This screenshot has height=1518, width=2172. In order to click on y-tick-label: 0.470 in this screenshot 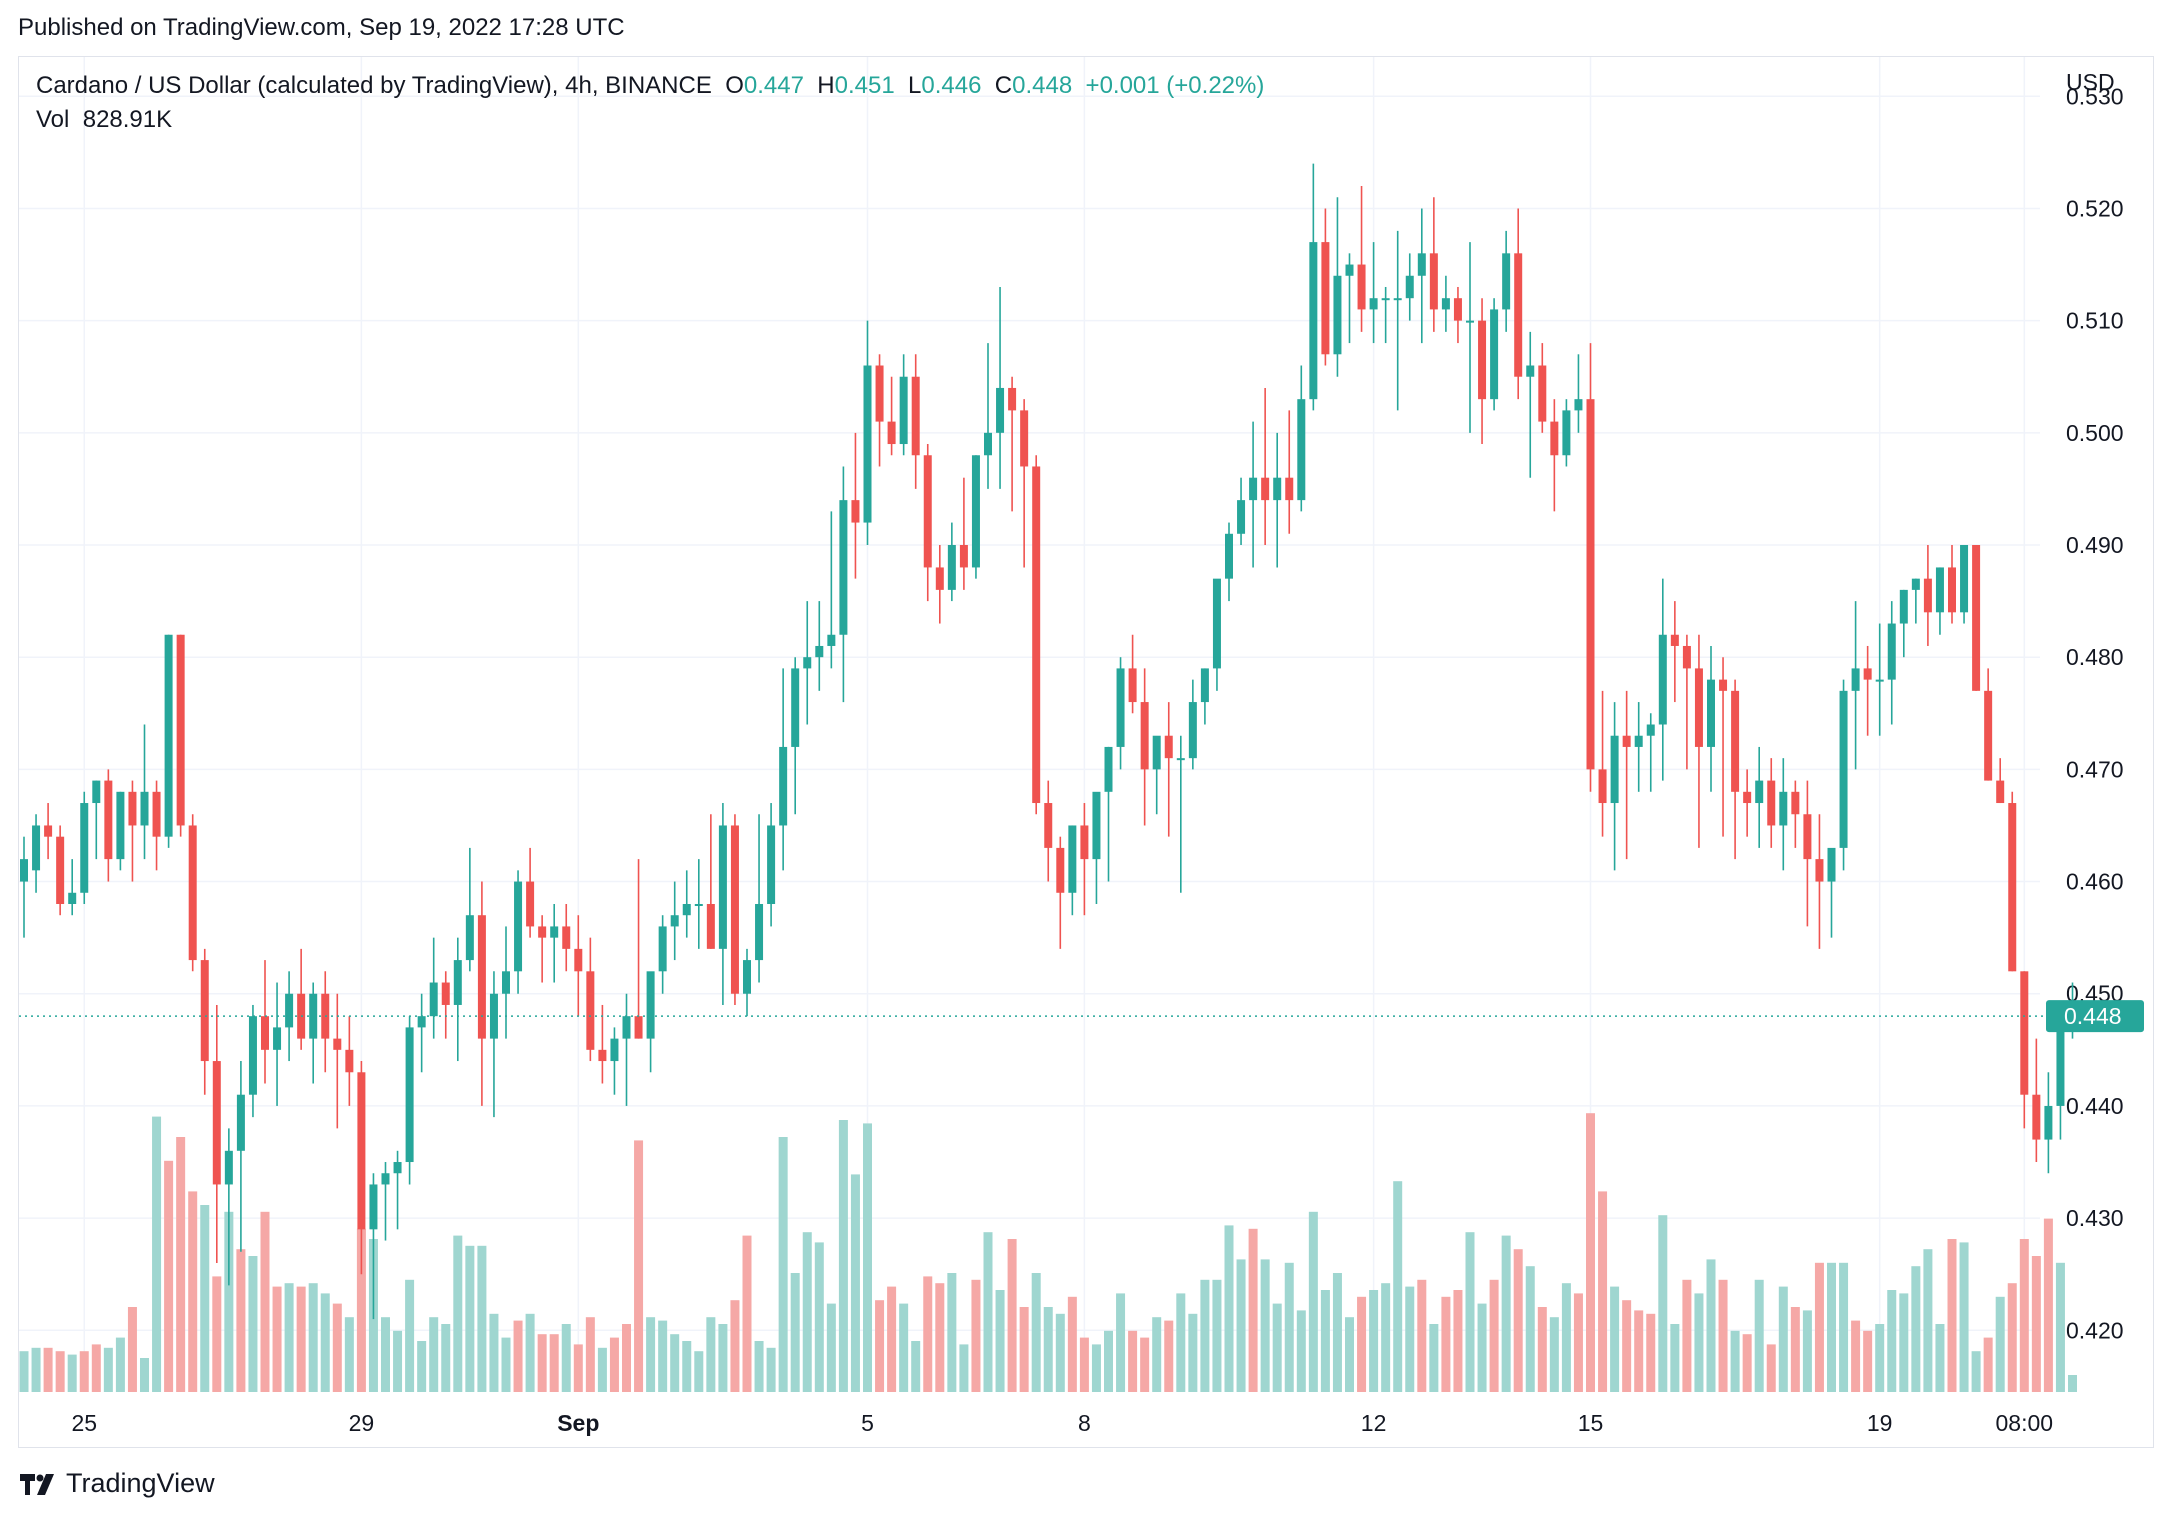, I will do `click(2095, 769)`.